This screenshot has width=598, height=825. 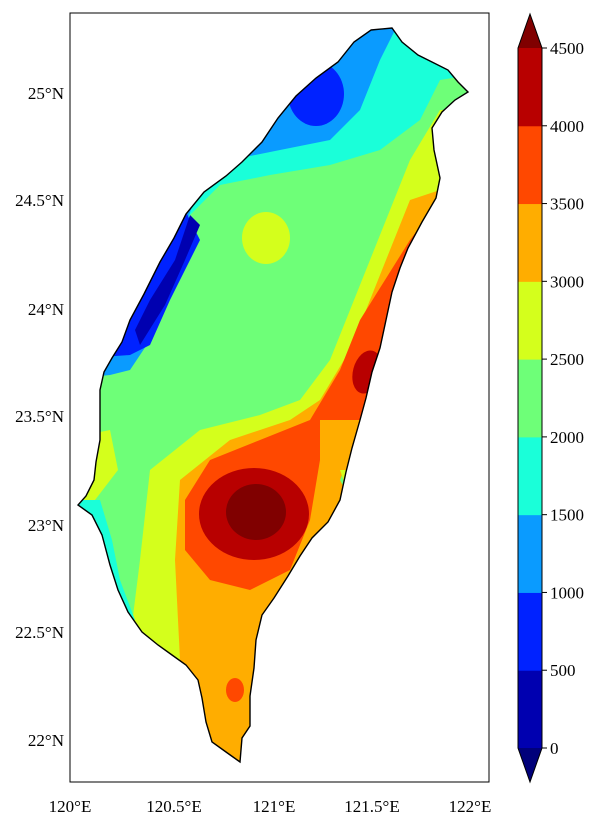 What do you see at coordinates (567, 204) in the screenshot?
I see `colorbar-tick-label: 3500` at bounding box center [567, 204].